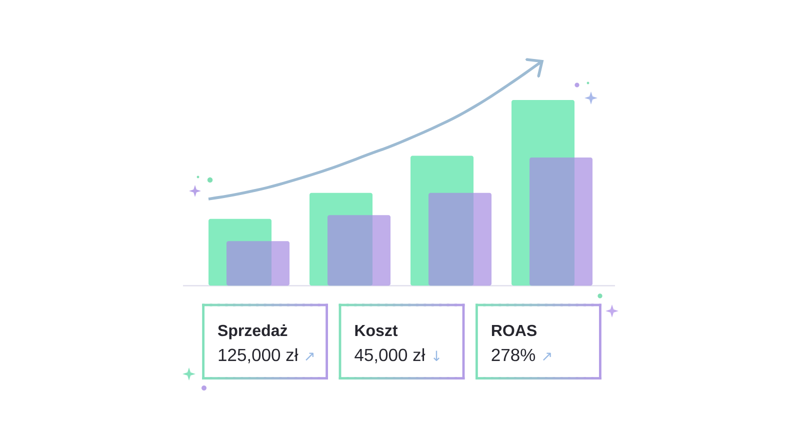 This screenshot has height=446, width=800. What do you see at coordinates (514, 330) in the screenshot?
I see `text: ROAS` at bounding box center [514, 330].